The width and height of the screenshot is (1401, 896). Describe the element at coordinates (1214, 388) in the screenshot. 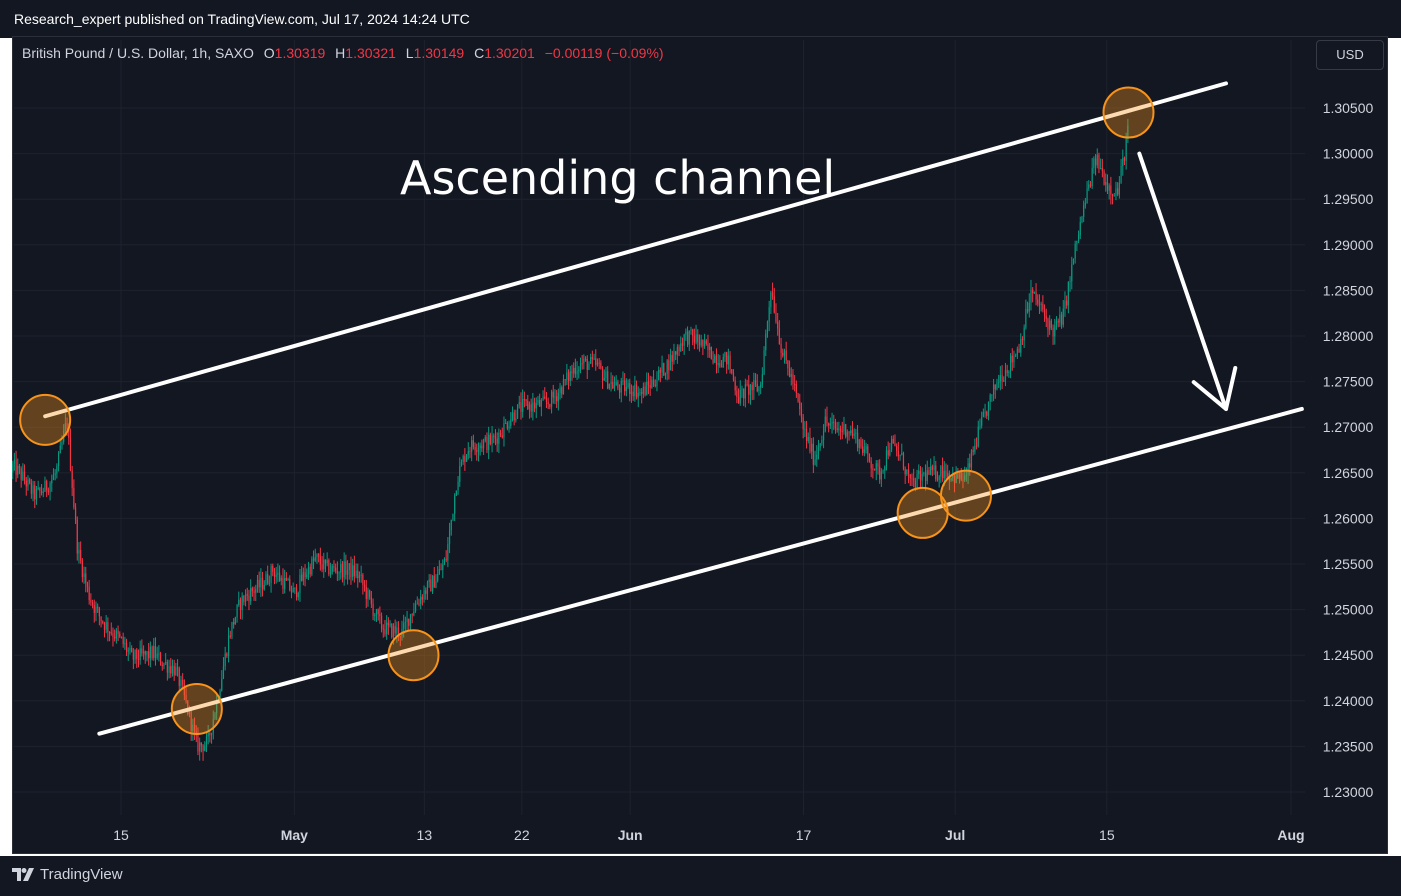

I see `arrow-head` at that location.